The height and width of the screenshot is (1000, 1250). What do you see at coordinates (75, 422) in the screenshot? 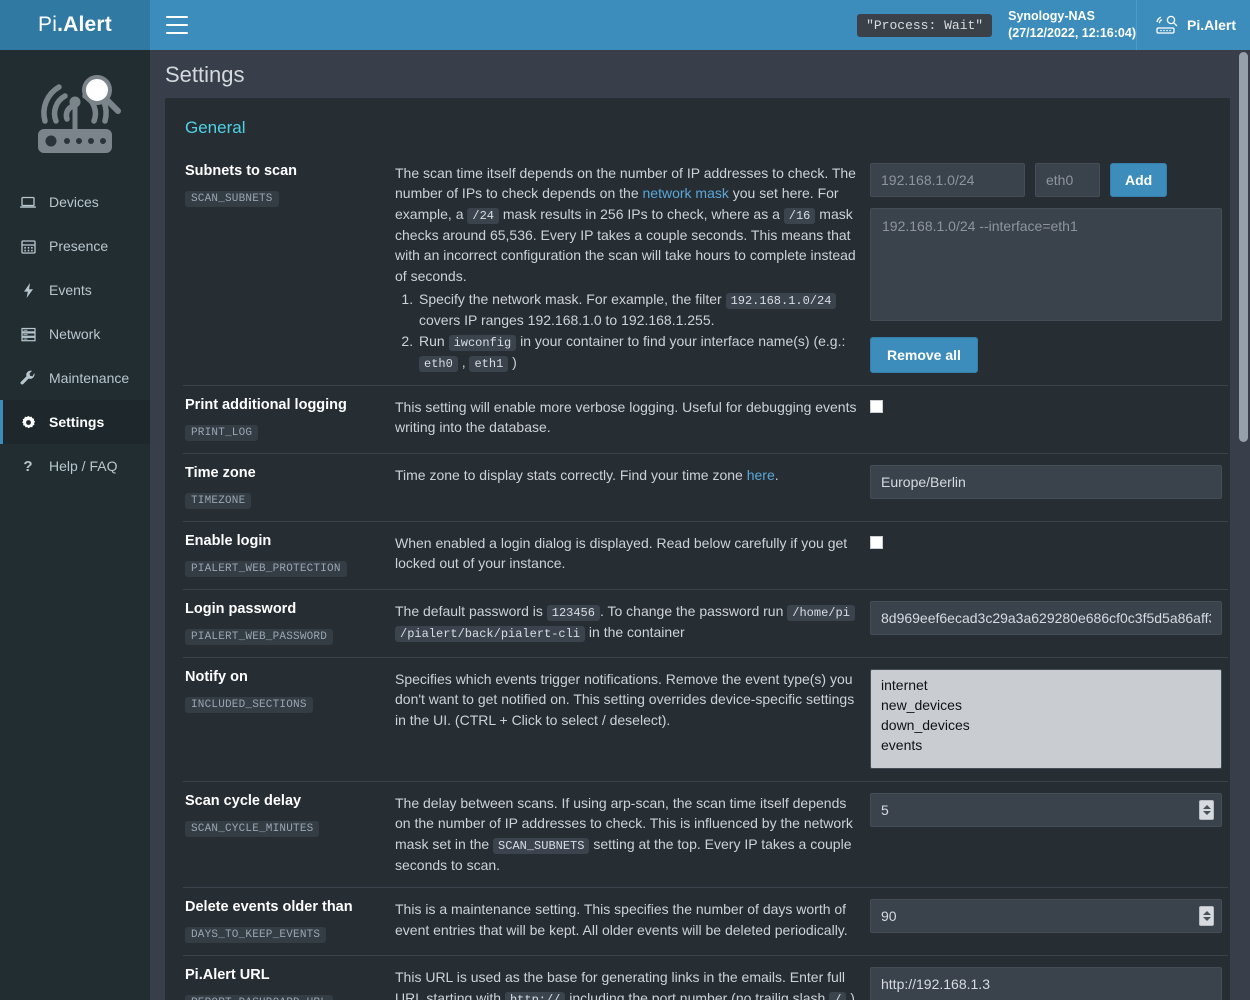
I see `sidebar-item-settings: Settings` at bounding box center [75, 422].